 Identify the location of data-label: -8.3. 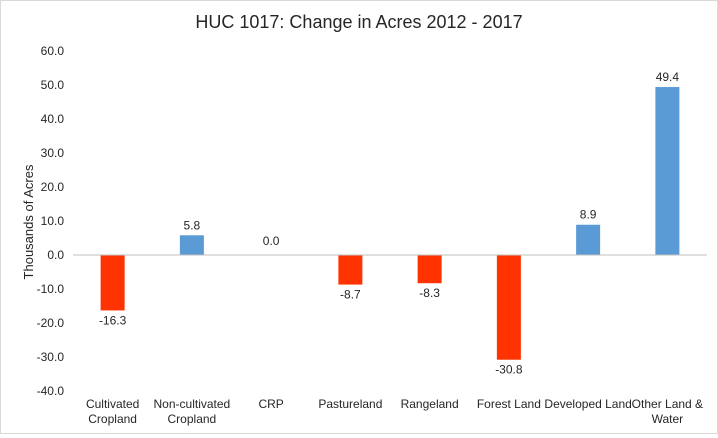
(429, 293).